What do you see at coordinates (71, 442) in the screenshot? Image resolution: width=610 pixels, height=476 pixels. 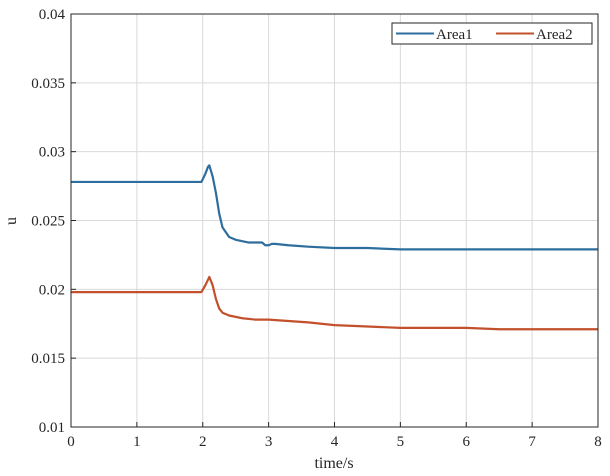 I see `x-tick-label: 0` at bounding box center [71, 442].